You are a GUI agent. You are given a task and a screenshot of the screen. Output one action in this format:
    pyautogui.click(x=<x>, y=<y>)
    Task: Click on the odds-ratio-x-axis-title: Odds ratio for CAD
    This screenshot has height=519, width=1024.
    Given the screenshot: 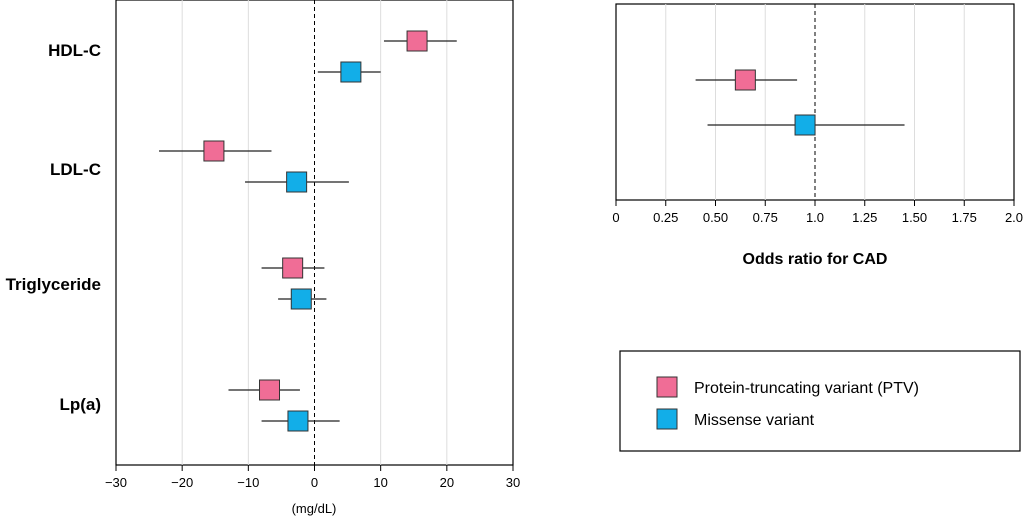 What is the action you would take?
    pyautogui.click(x=815, y=259)
    